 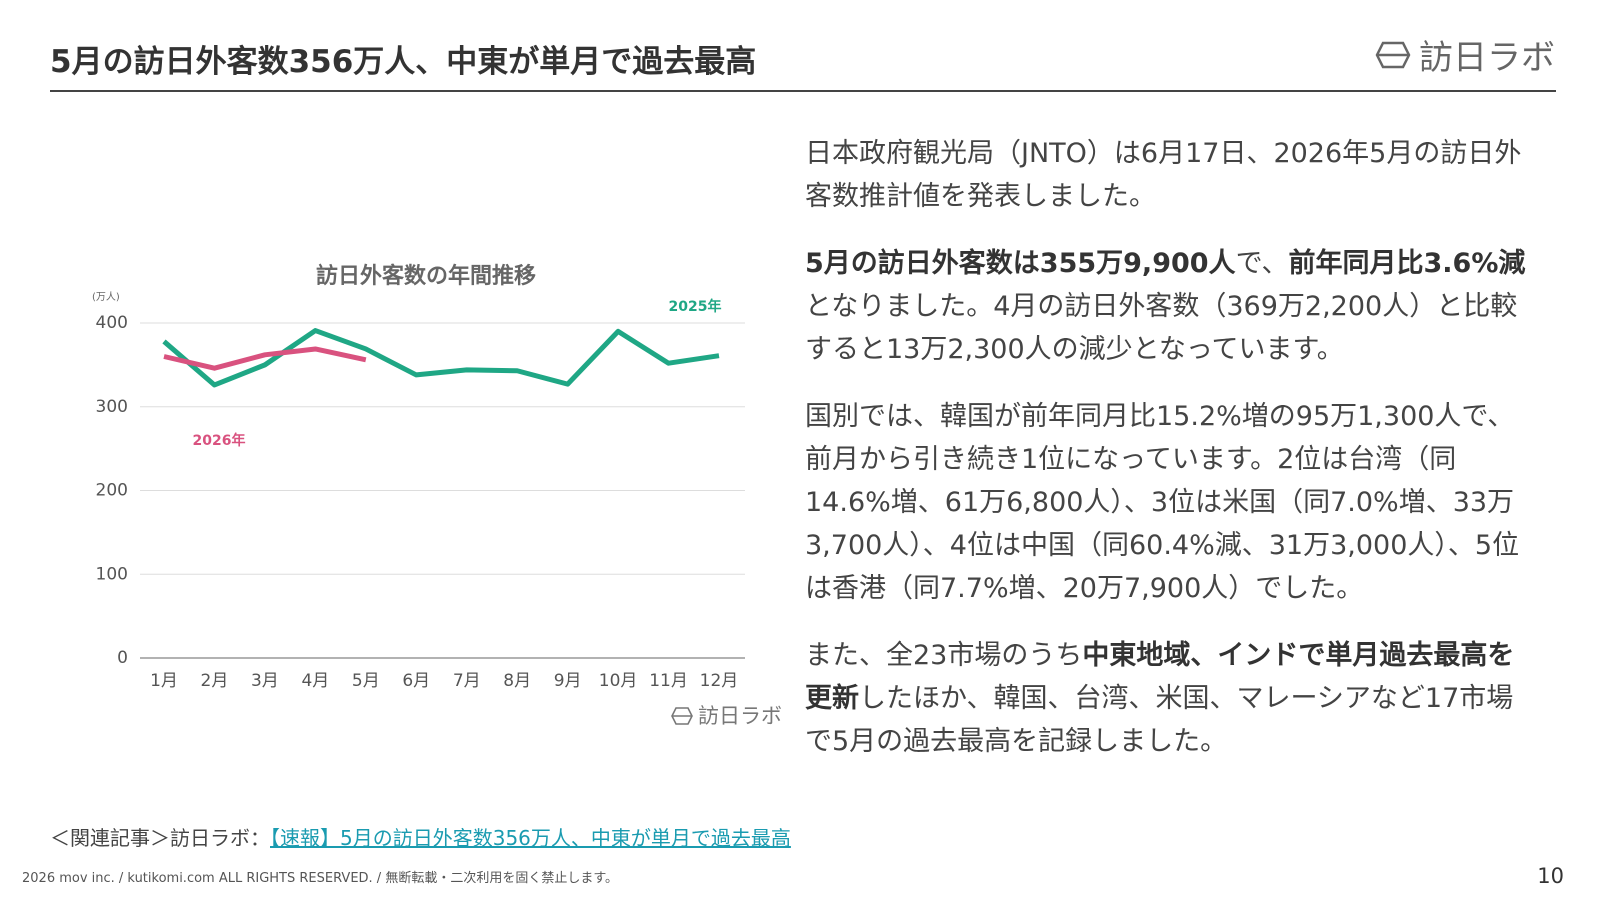 I want to click on series-label: 2026年, so click(x=219, y=440).